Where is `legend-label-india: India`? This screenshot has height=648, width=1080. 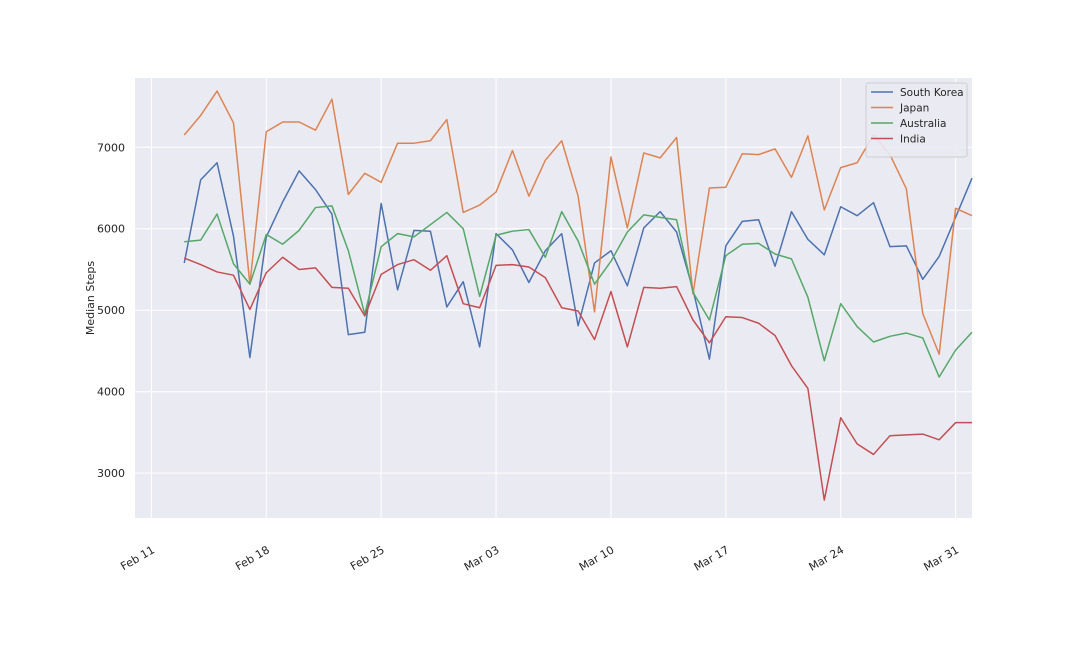 legend-label-india: India is located at coordinates (913, 140).